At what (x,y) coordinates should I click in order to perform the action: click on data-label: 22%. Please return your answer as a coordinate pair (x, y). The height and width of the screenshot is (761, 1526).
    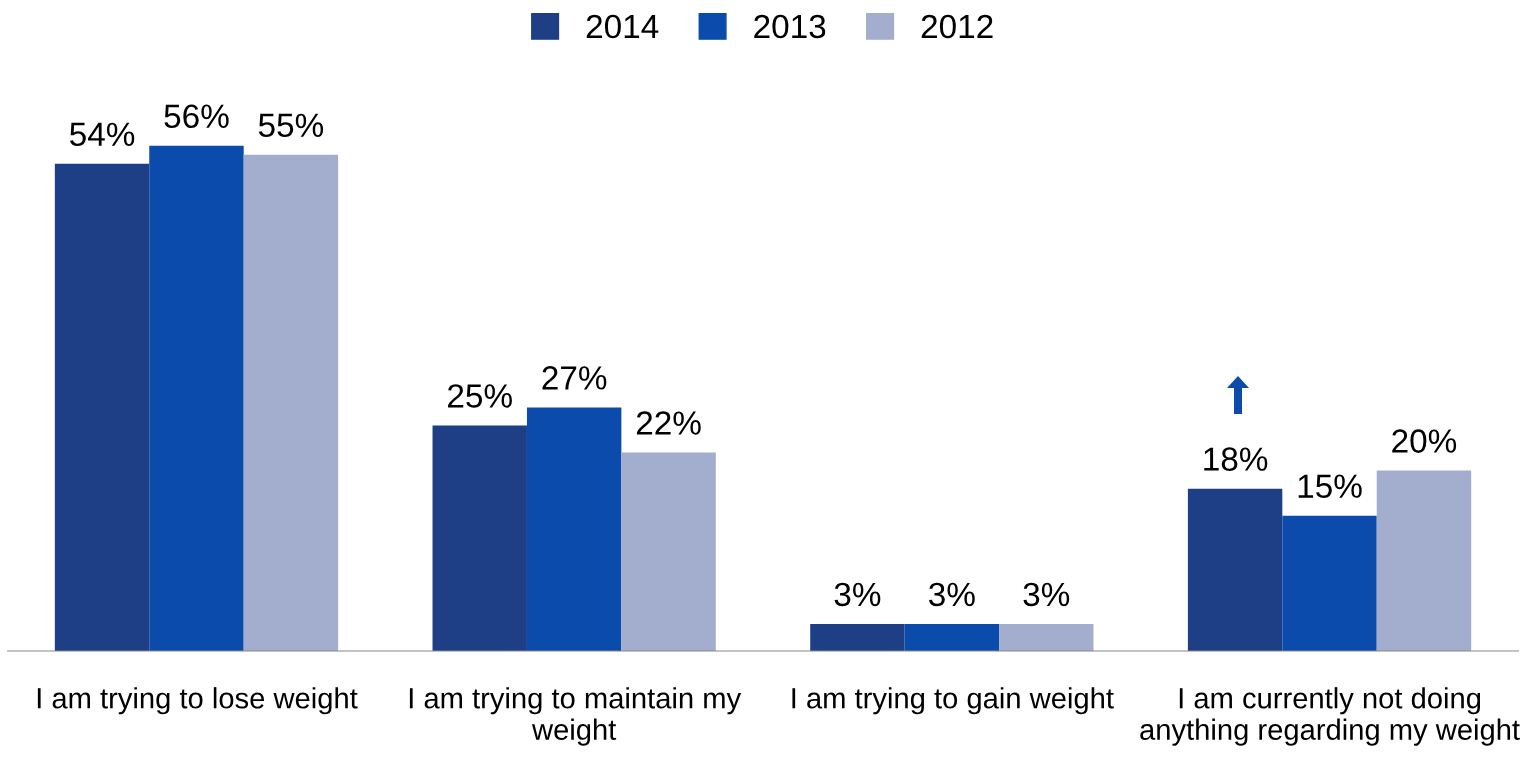
    Looking at the image, I should click on (668, 423).